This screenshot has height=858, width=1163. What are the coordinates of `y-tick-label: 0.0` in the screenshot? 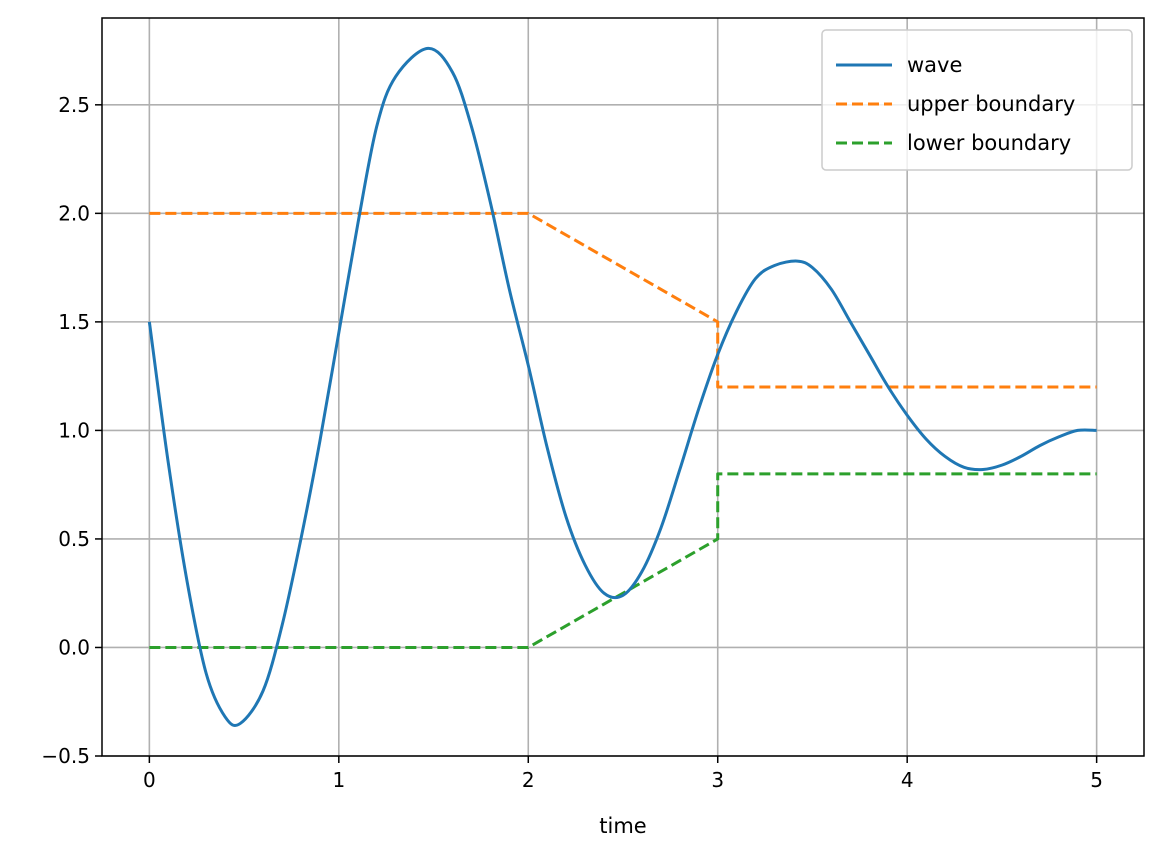 It's located at (74, 647).